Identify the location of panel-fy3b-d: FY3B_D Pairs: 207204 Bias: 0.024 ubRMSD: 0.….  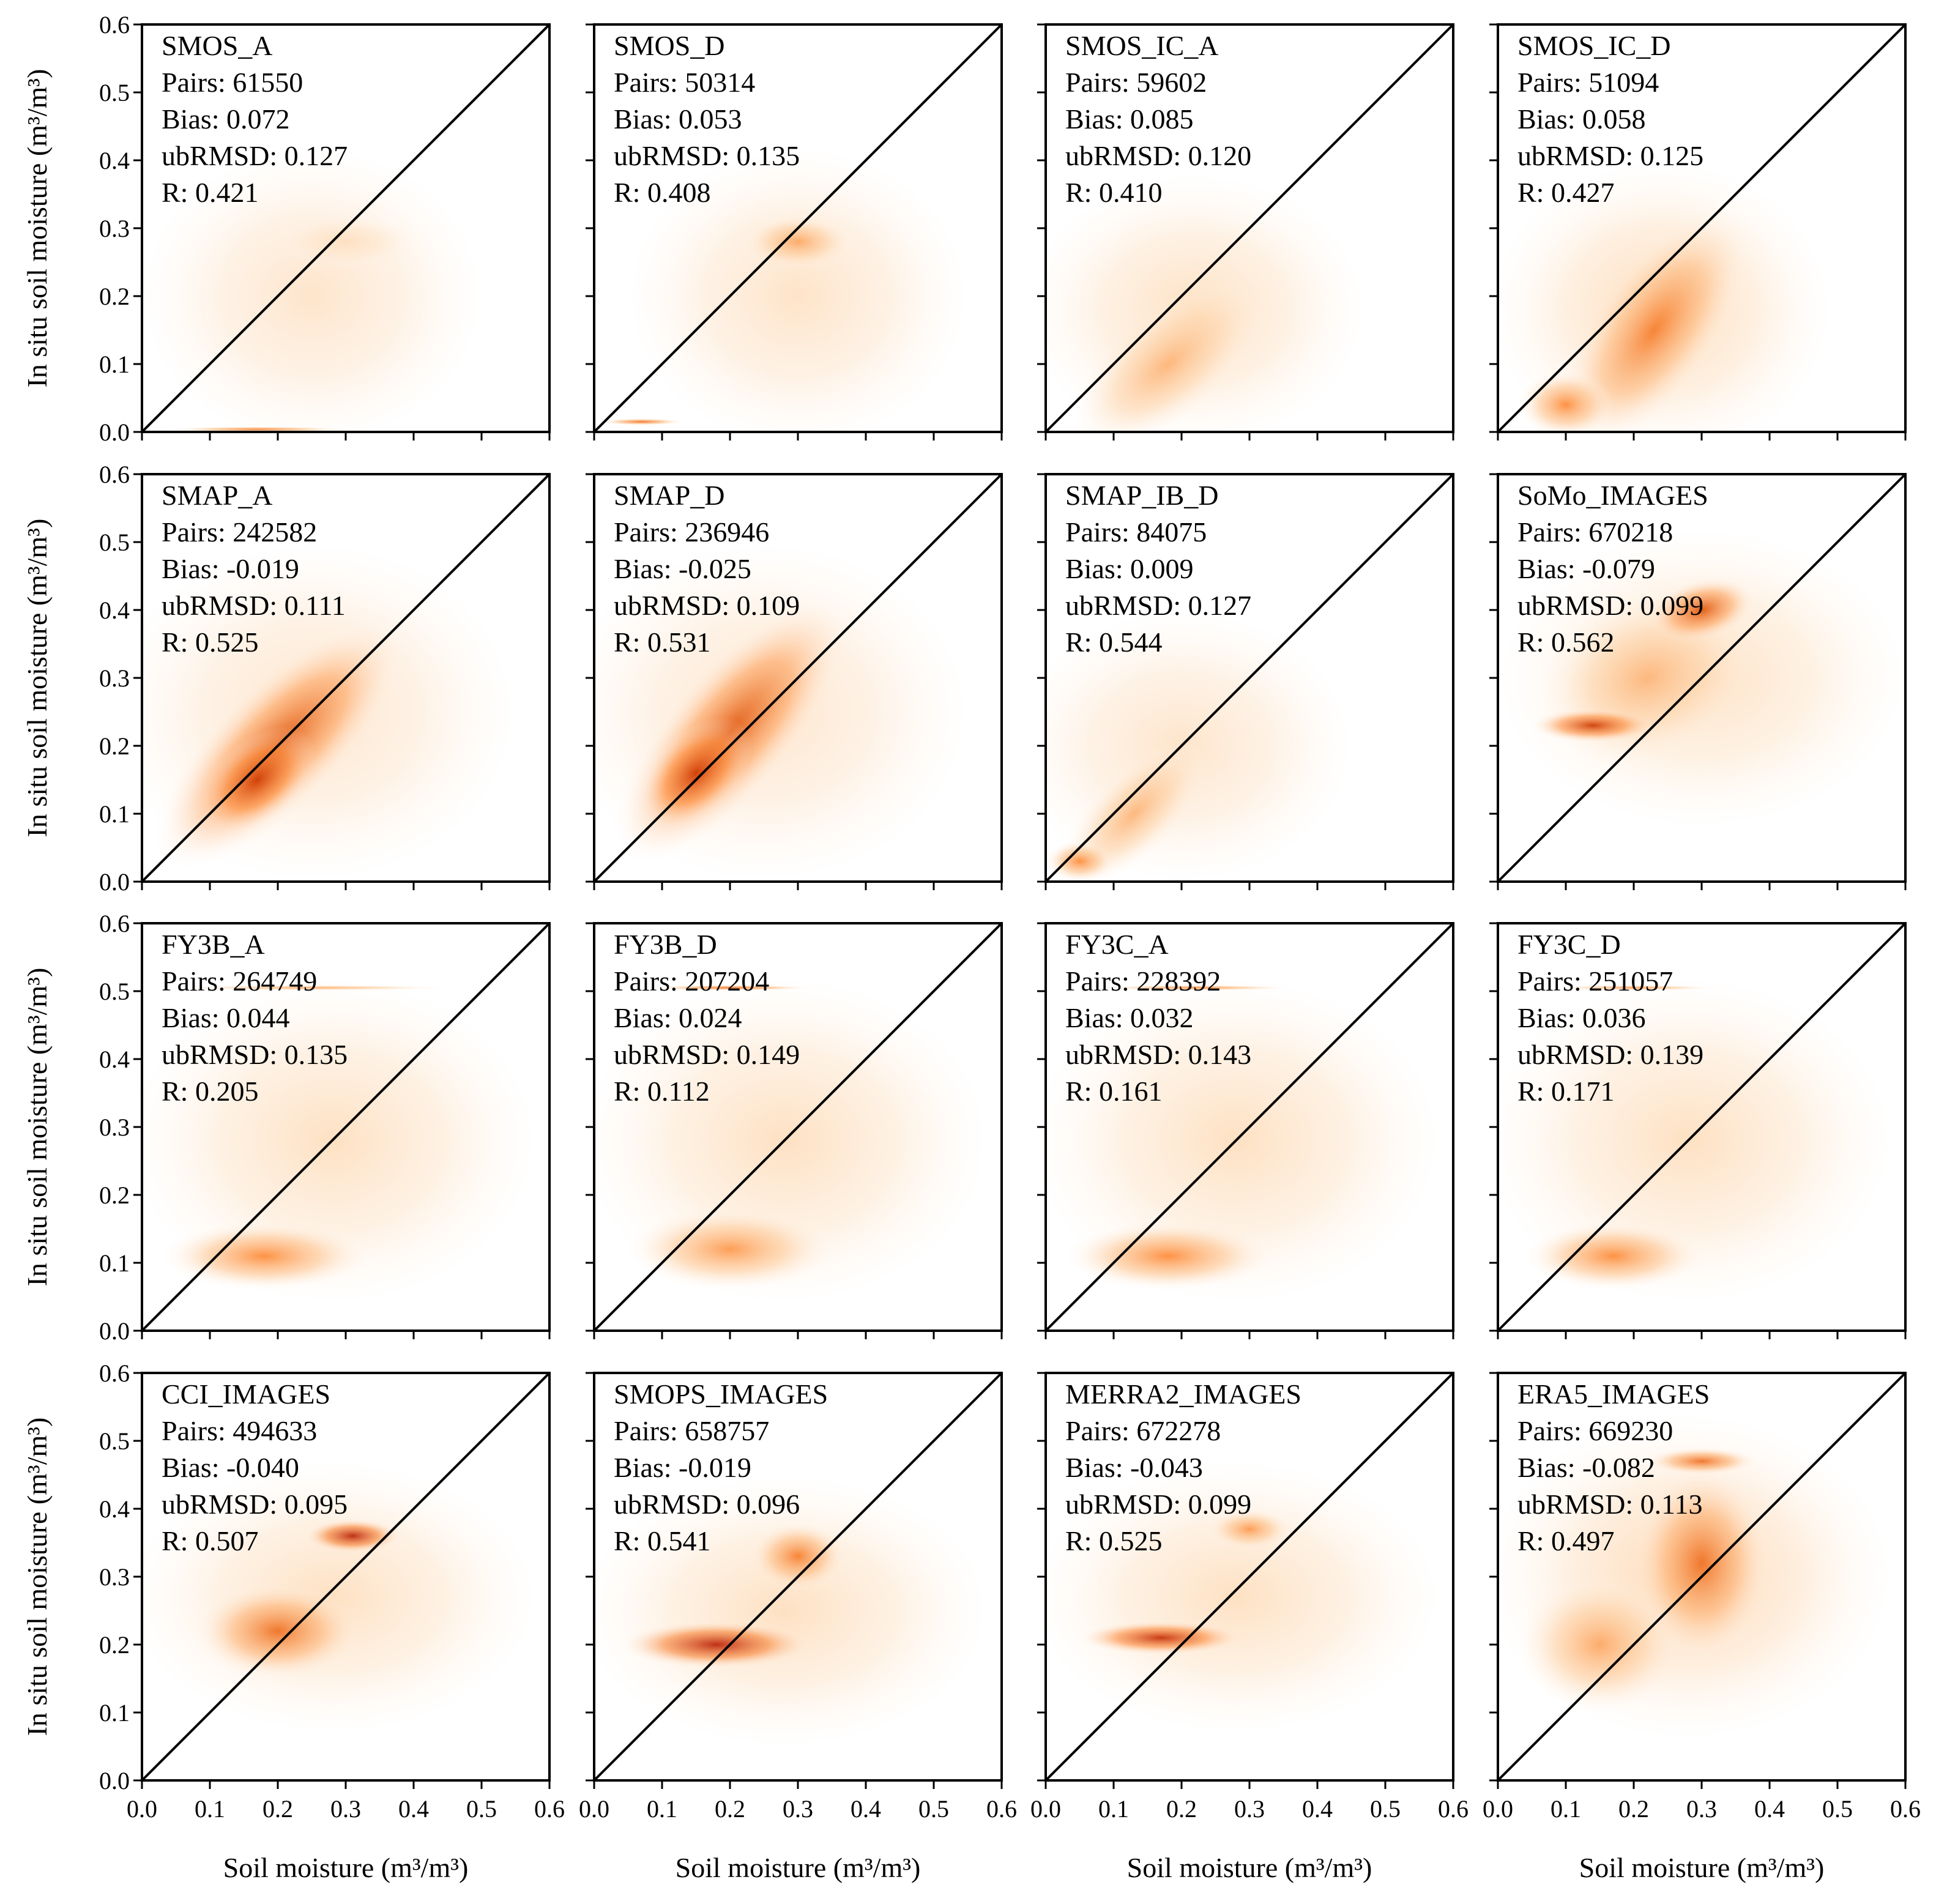
(794, 1130).